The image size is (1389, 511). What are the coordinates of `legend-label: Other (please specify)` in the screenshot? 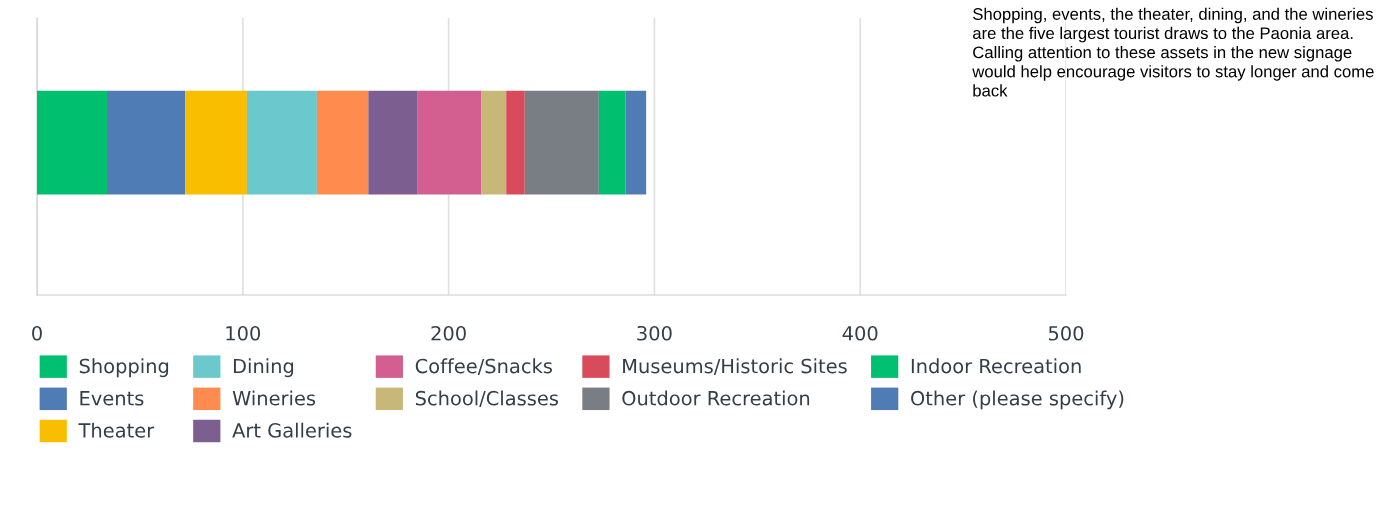 It's located at (1017, 400).